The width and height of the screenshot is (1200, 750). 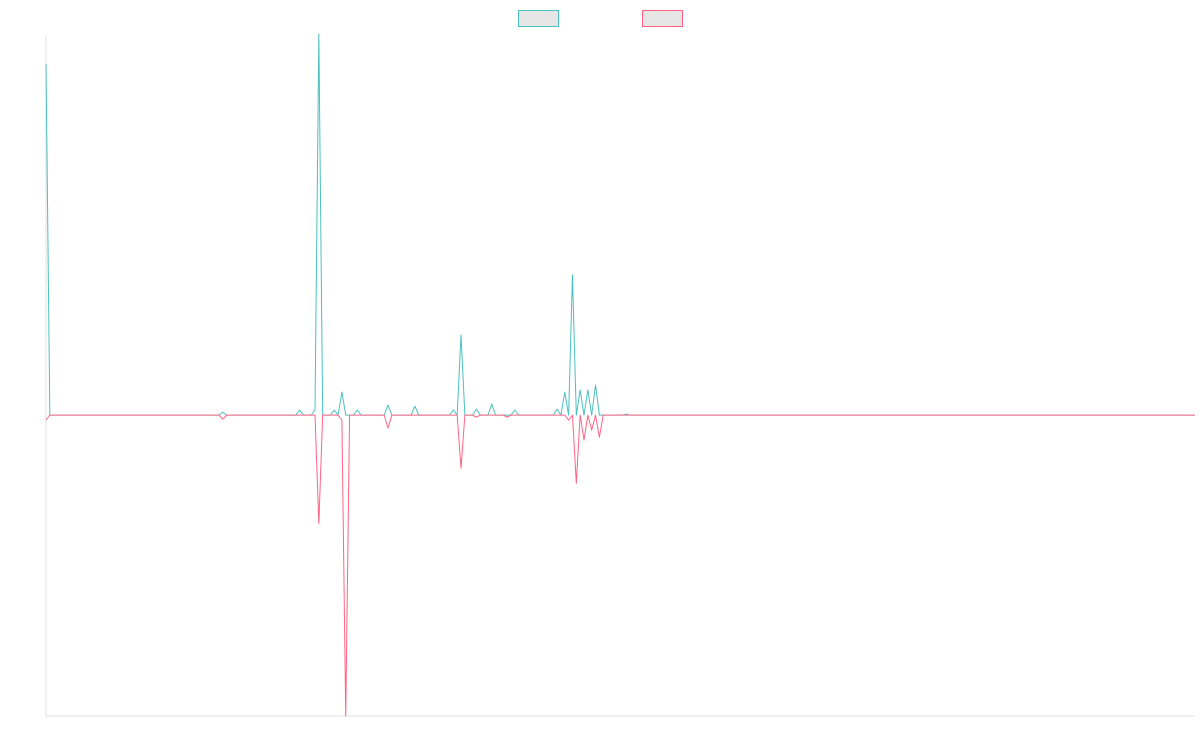 What do you see at coordinates (600, 18) in the screenshot?
I see `chart-legend` at bounding box center [600, 18].